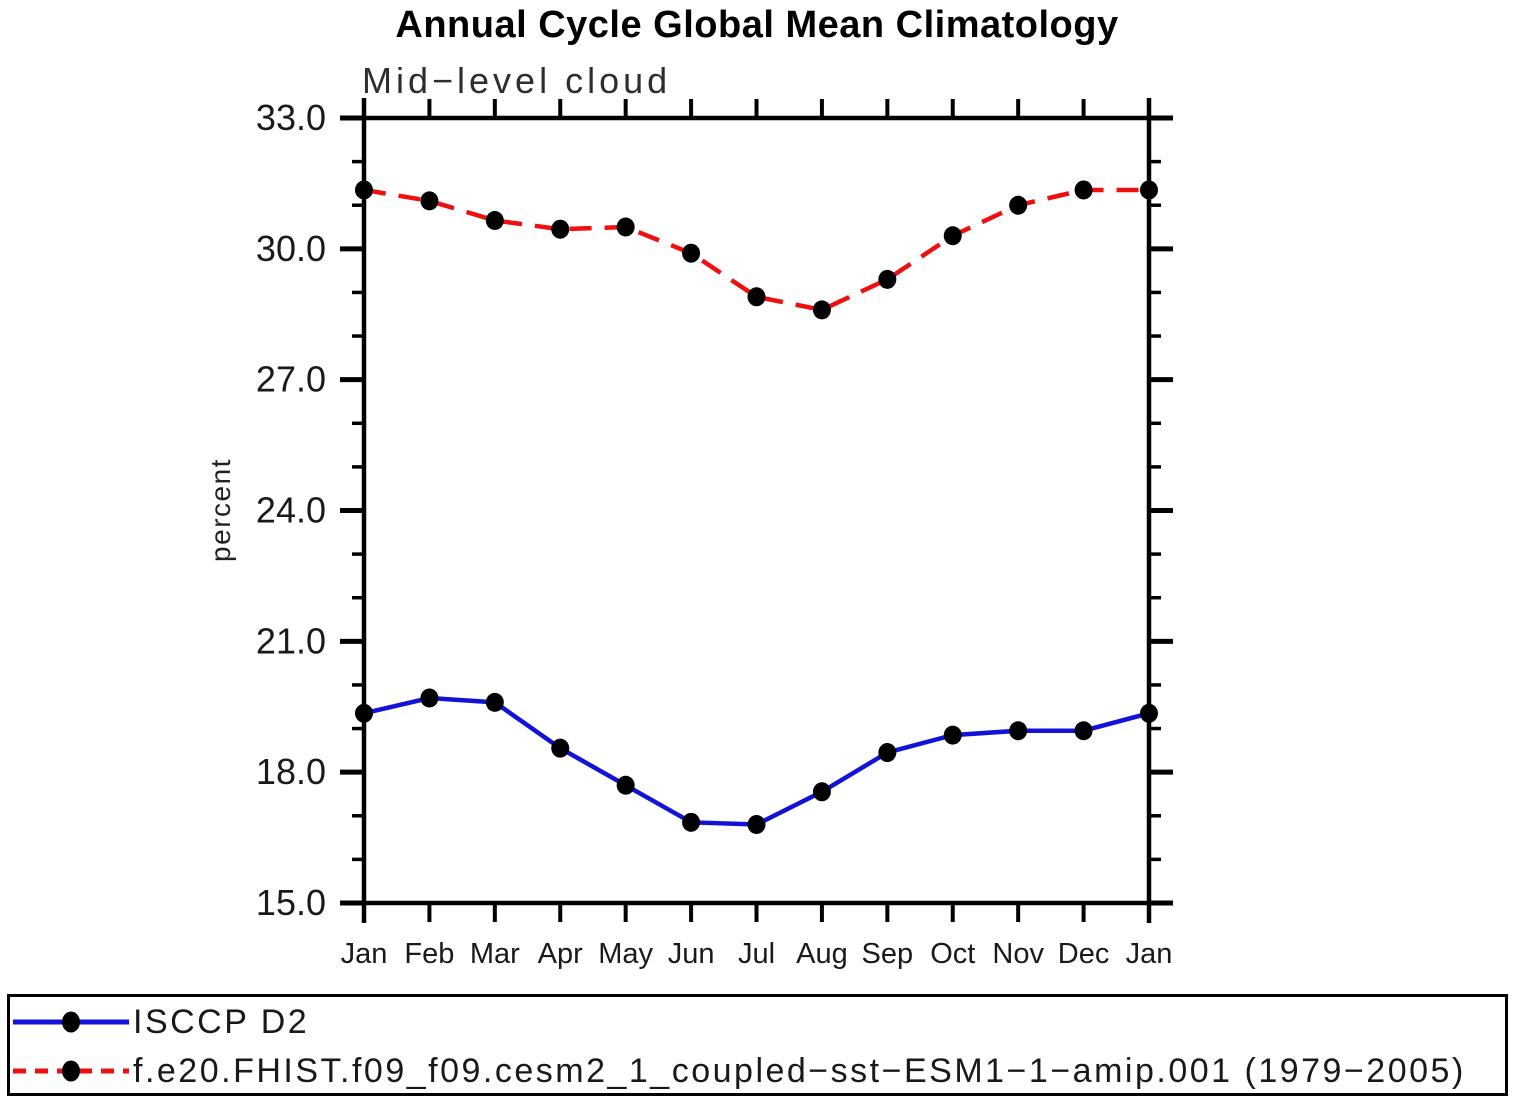  Describe the element at coordinates (291, 117) in the screenshot. I see `y-tick-label: 33.0` at that location.